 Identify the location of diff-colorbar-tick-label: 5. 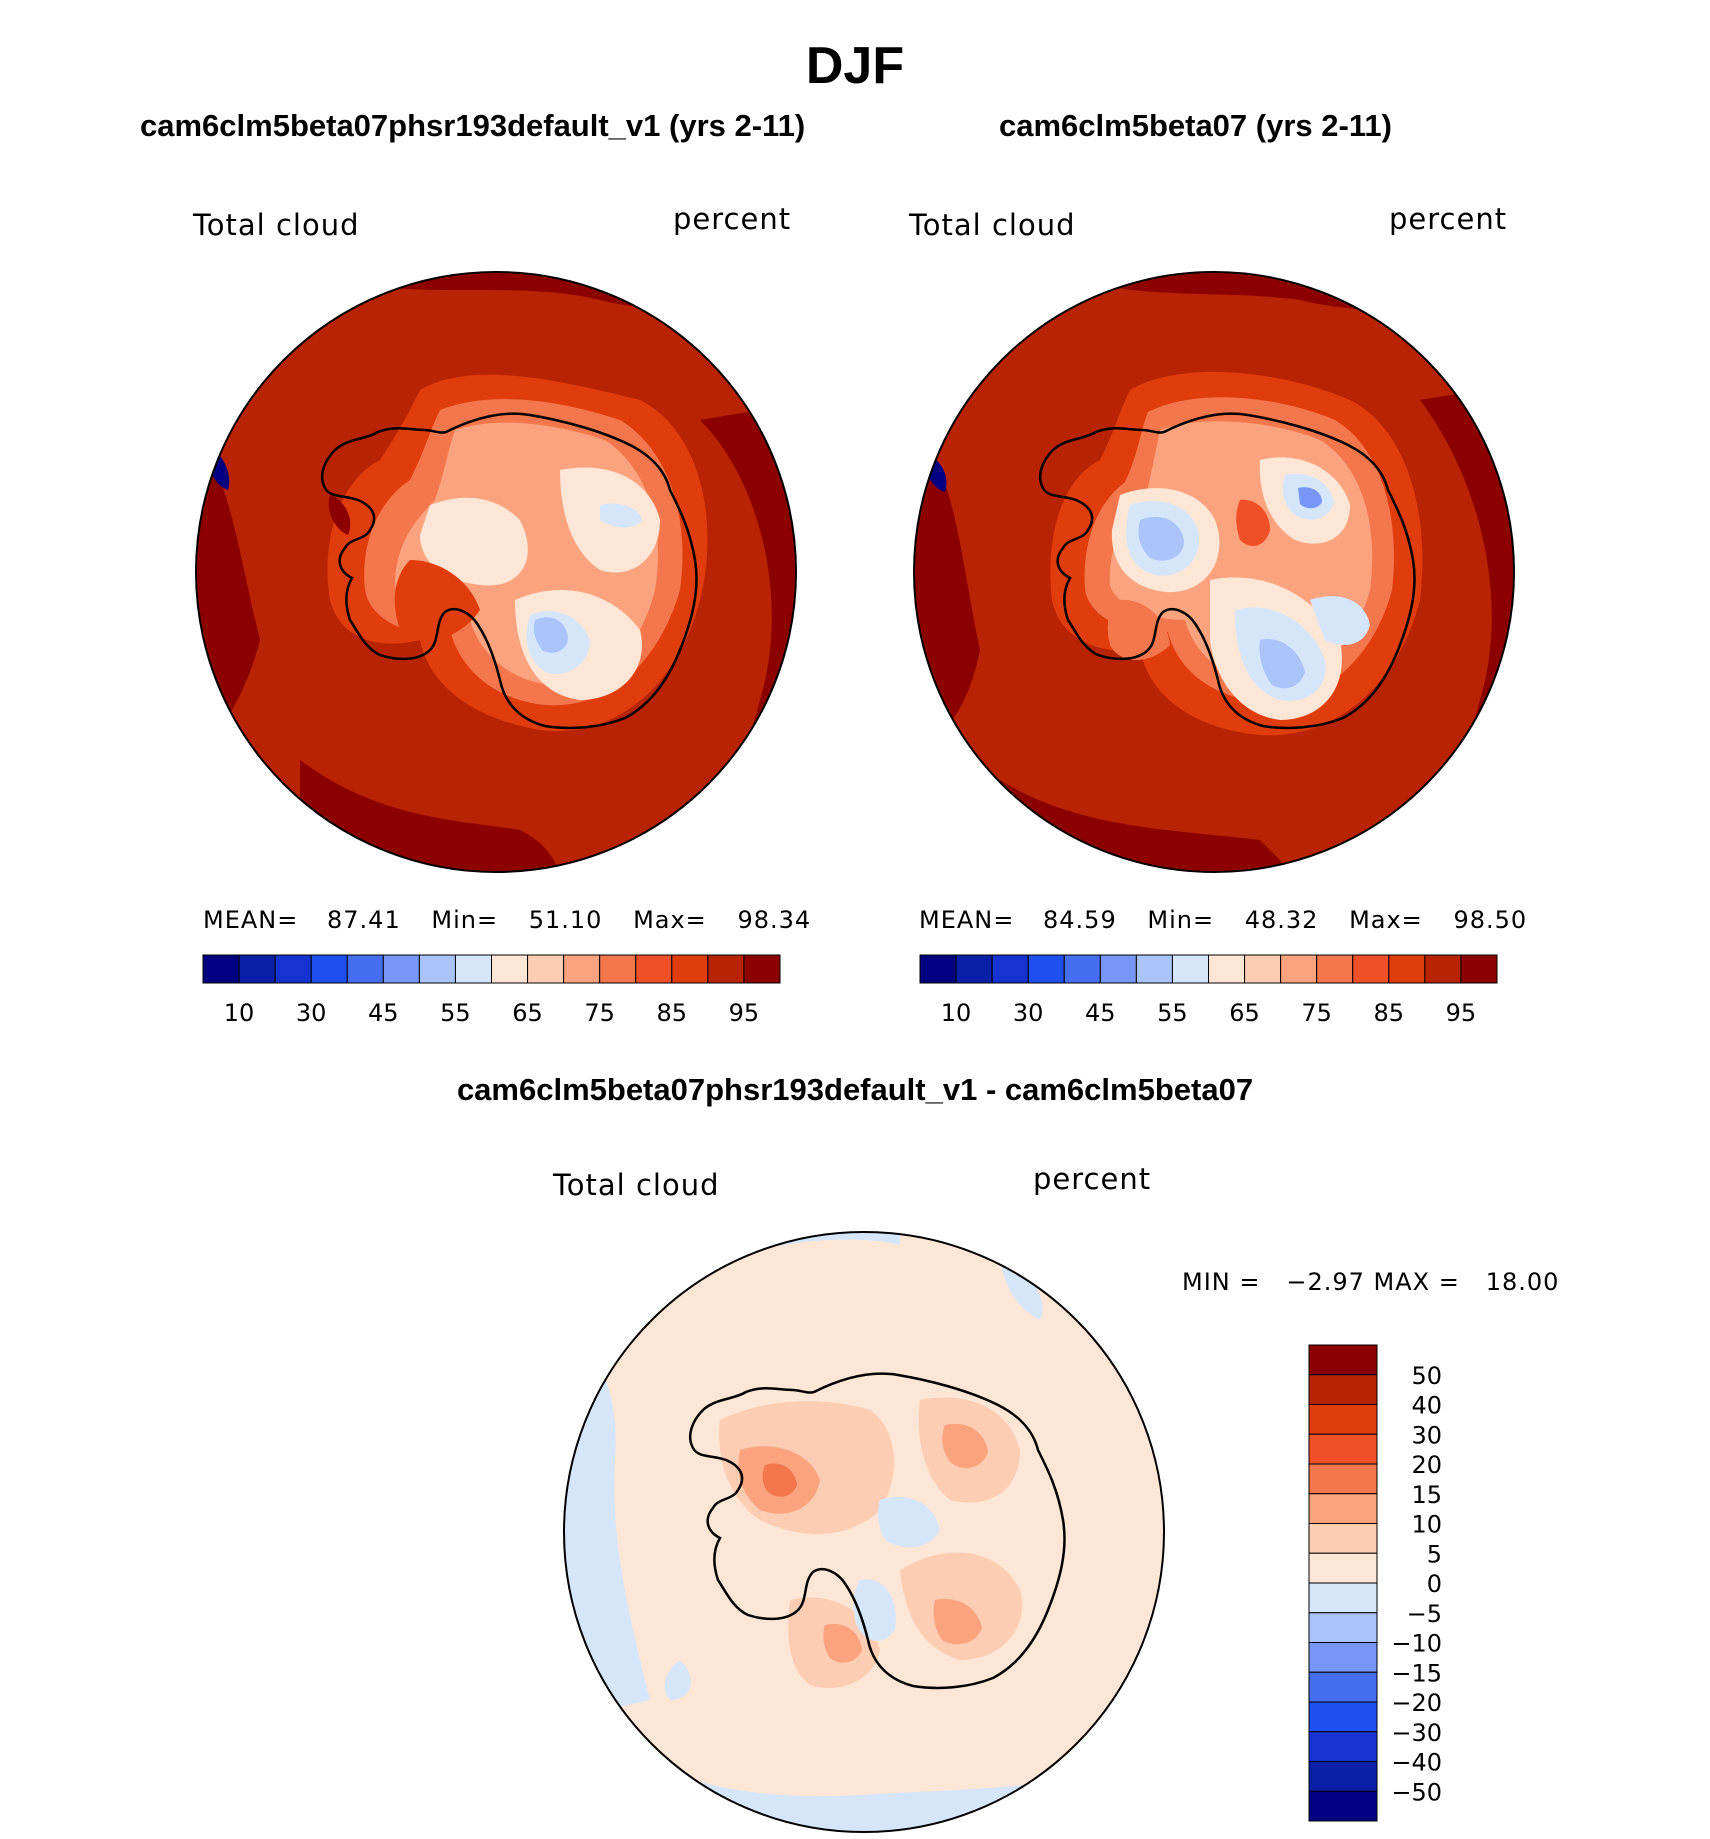
(1434, 1554).